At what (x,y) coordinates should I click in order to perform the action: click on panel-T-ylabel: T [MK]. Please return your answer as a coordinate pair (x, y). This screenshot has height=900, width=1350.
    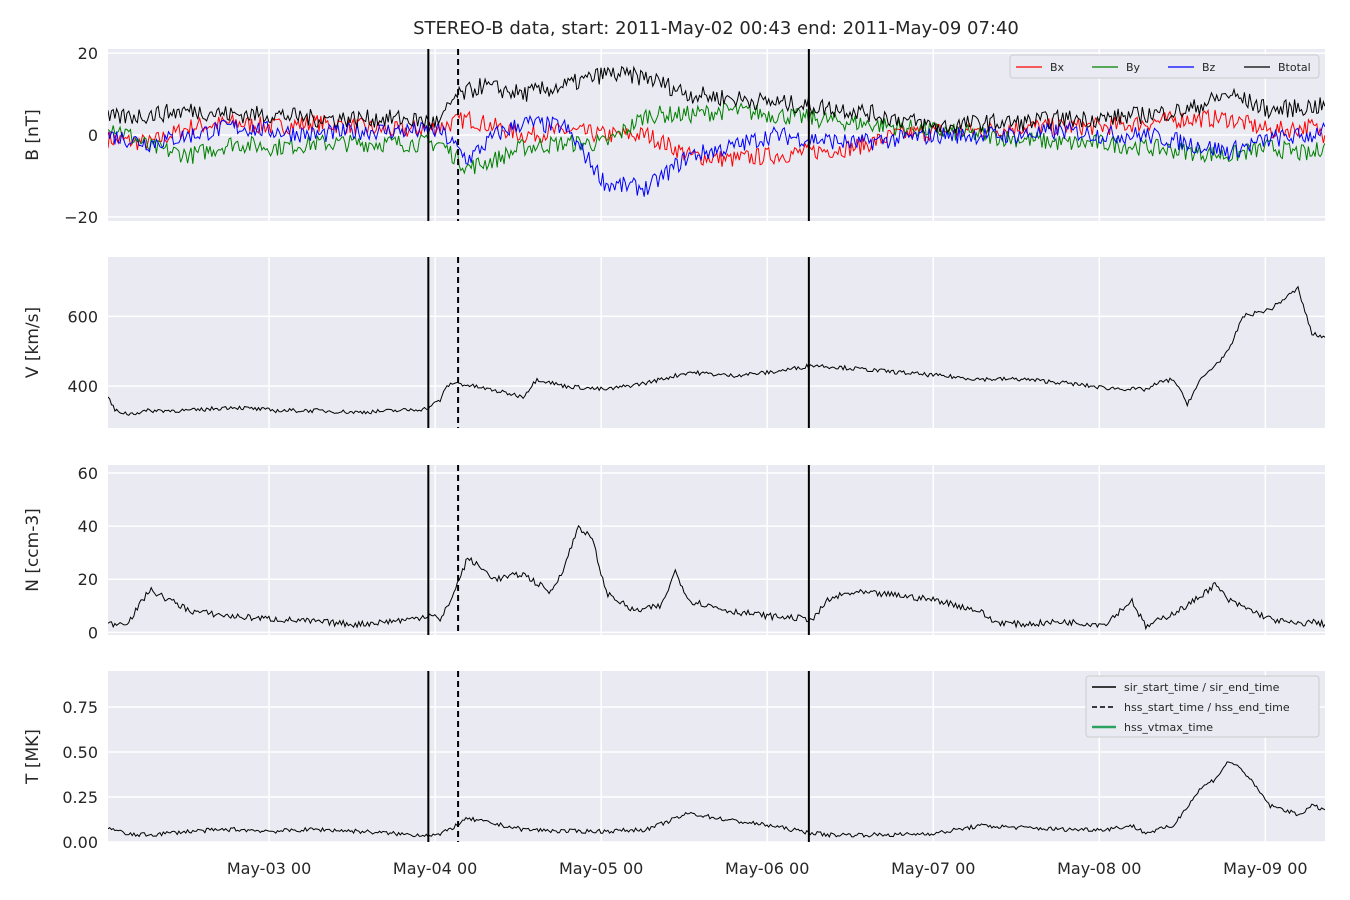
    Looking at the image, I should click on (33, 757).